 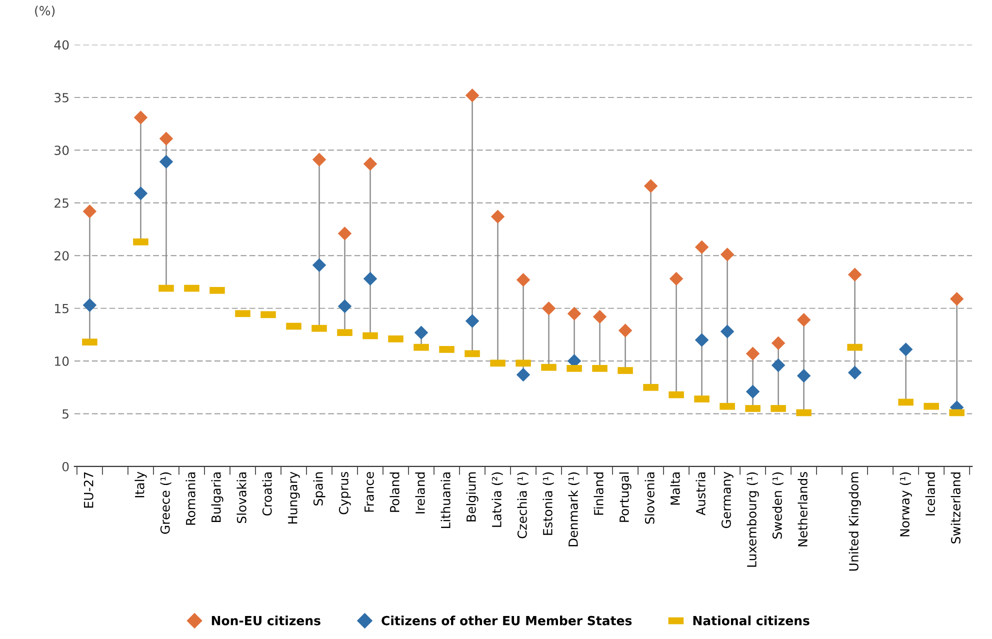 What do you see at coordinates (65, 414) in the screenshot?
I see `y-tick-label: 5` at bounding box center [65, 414].